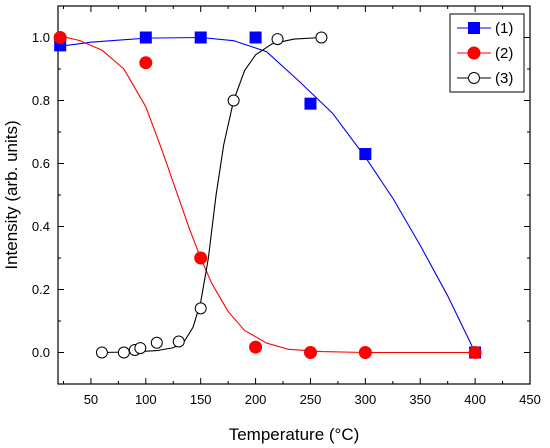  What do you see at coordinates (311, 399) in the screenshot?
I see `x-tick-label: 250` at bounding box center [311, 399].